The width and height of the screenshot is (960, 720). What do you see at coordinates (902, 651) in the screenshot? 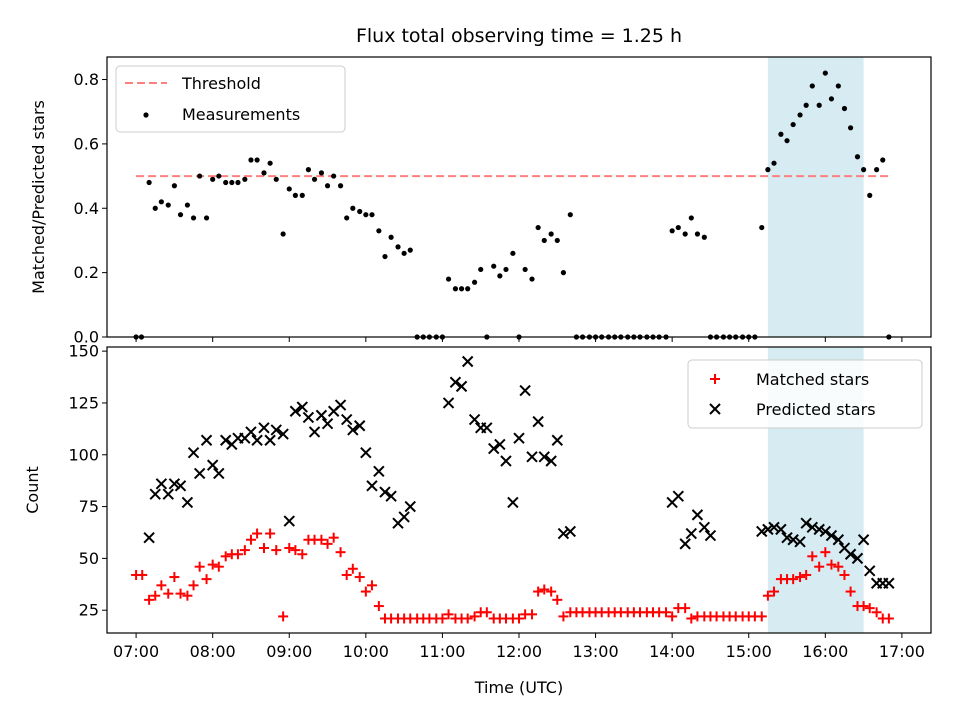
I see `x-tick-label: 17:00` at bounding box center [902, 651].